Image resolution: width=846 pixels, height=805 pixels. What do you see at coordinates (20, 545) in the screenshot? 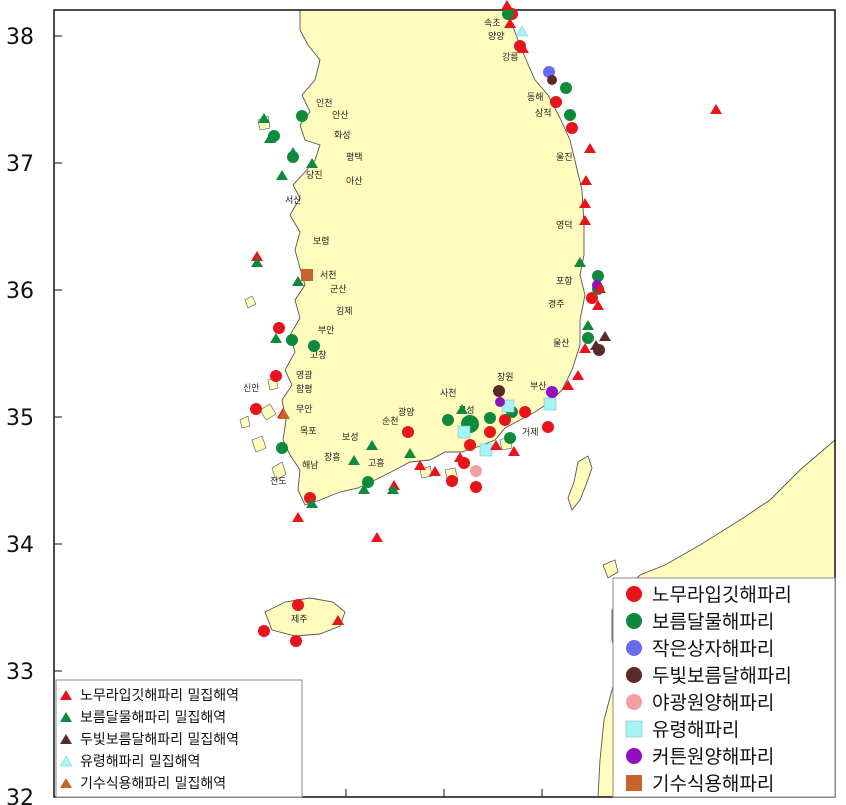
I see `lat-tick: 34` at bounding box center [20, 545].